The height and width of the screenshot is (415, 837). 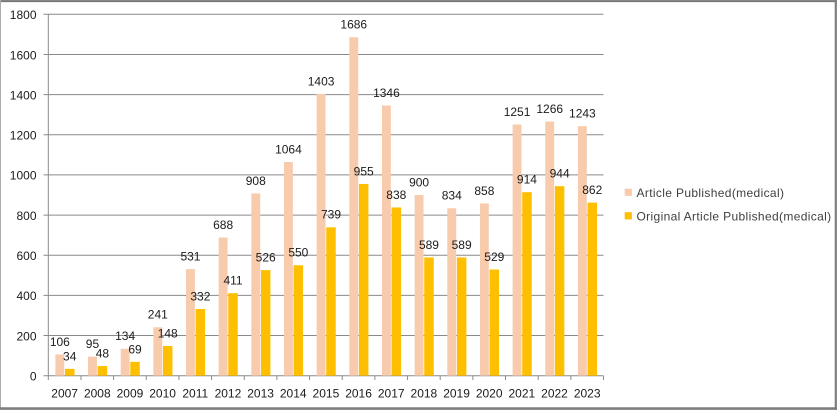 What do you see at coordinates (23, 55) in the screenshot?
I see `svg-text: 1600` at bounding box center [23, 55].